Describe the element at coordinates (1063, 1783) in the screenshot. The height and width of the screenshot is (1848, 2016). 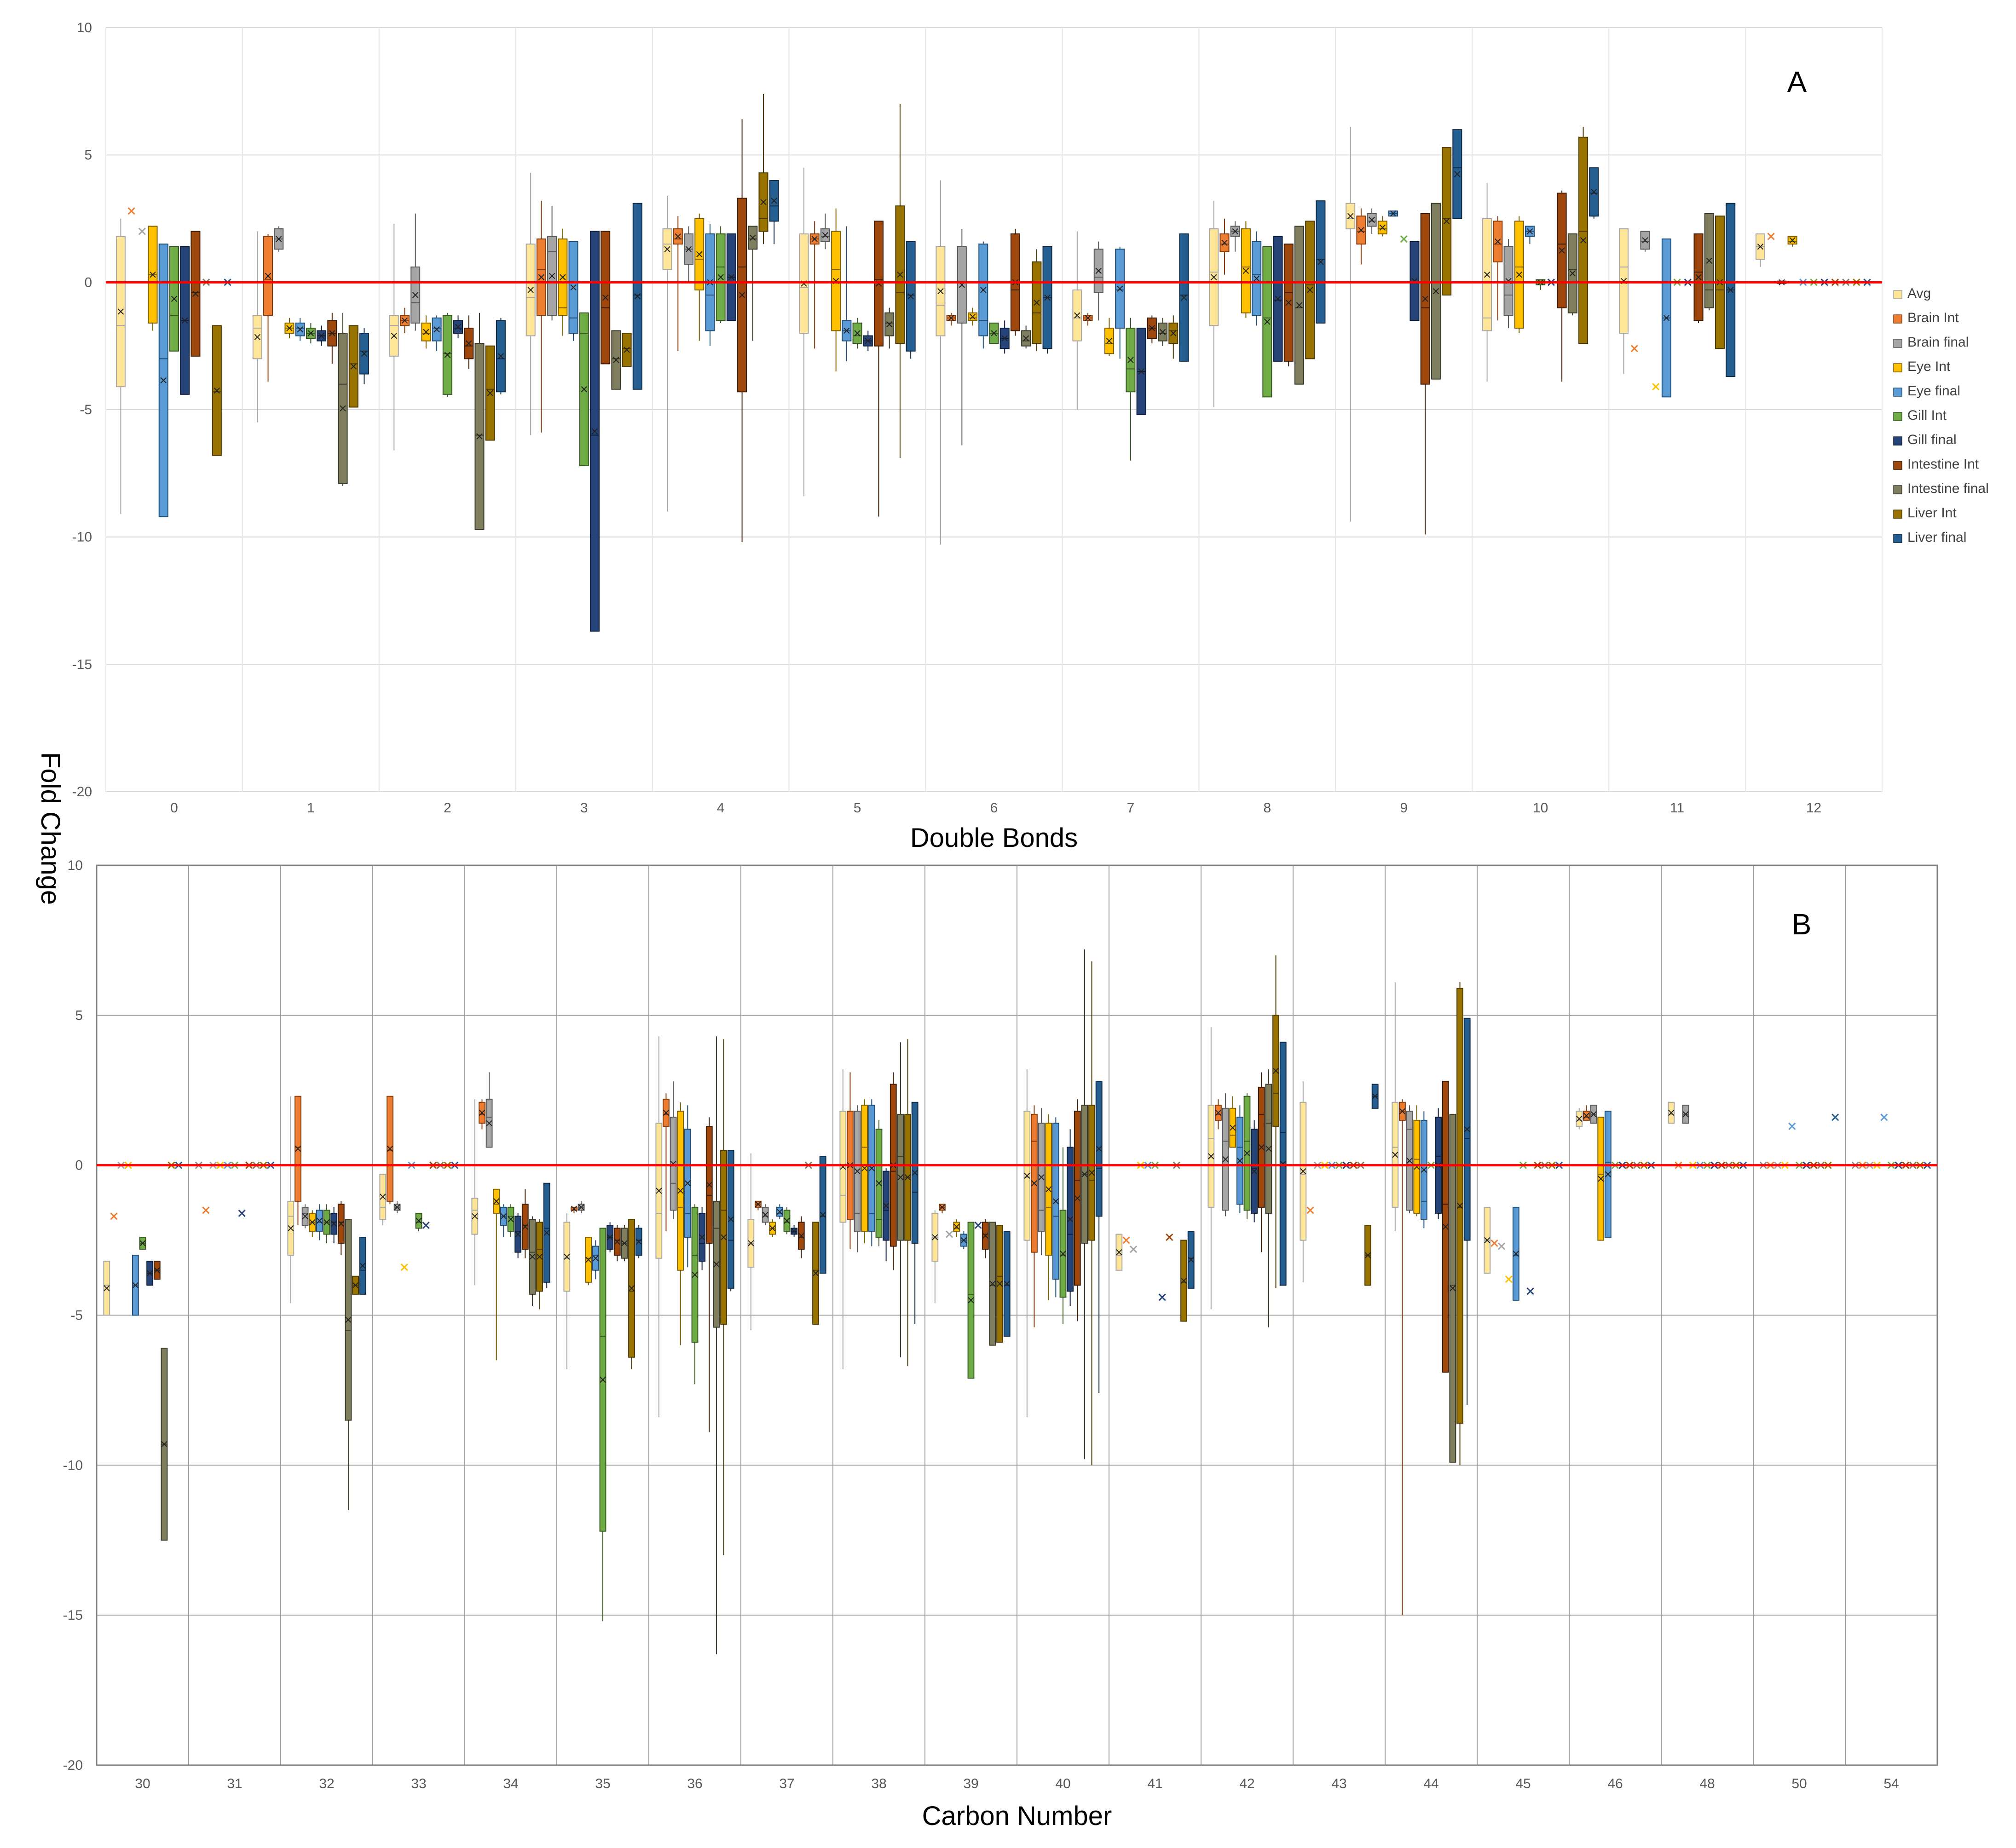
I see `x-tick-label: 40` at that location.